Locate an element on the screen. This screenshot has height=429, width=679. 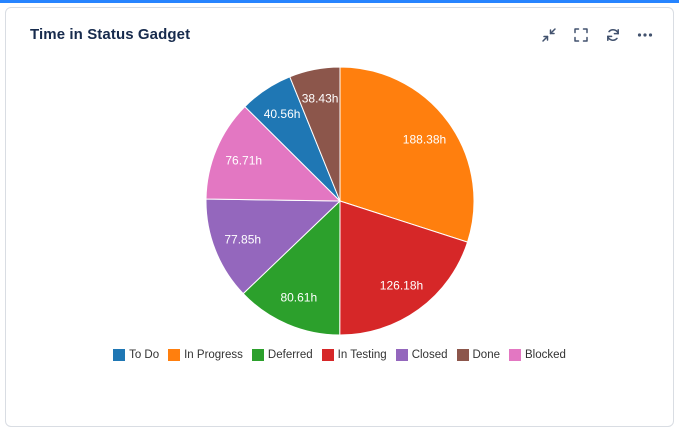
minimize-button is located at coordinates (549, 35).